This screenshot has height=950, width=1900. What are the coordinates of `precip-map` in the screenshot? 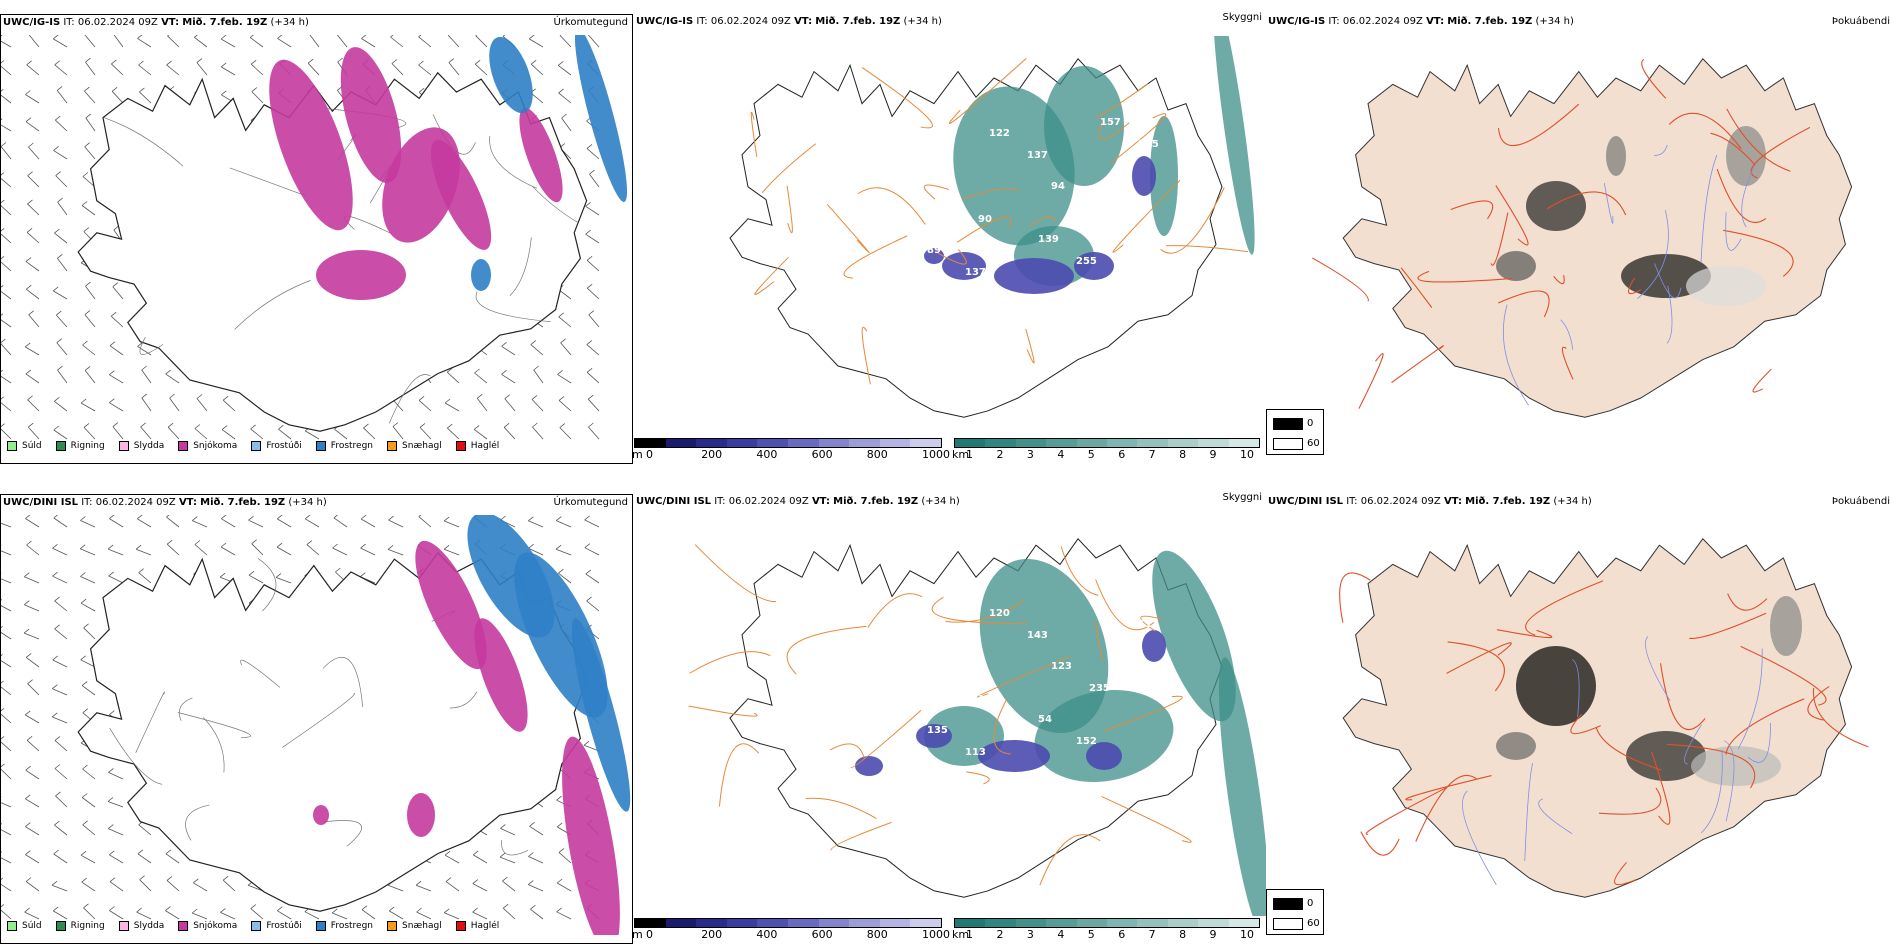 It's located at (314, 237).